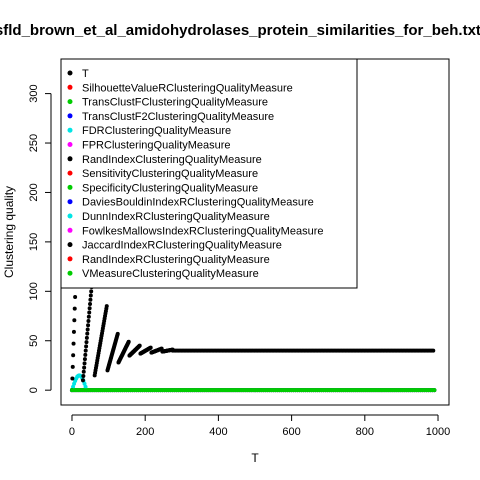  I want to click on legend-label: T, so click(85, 74).